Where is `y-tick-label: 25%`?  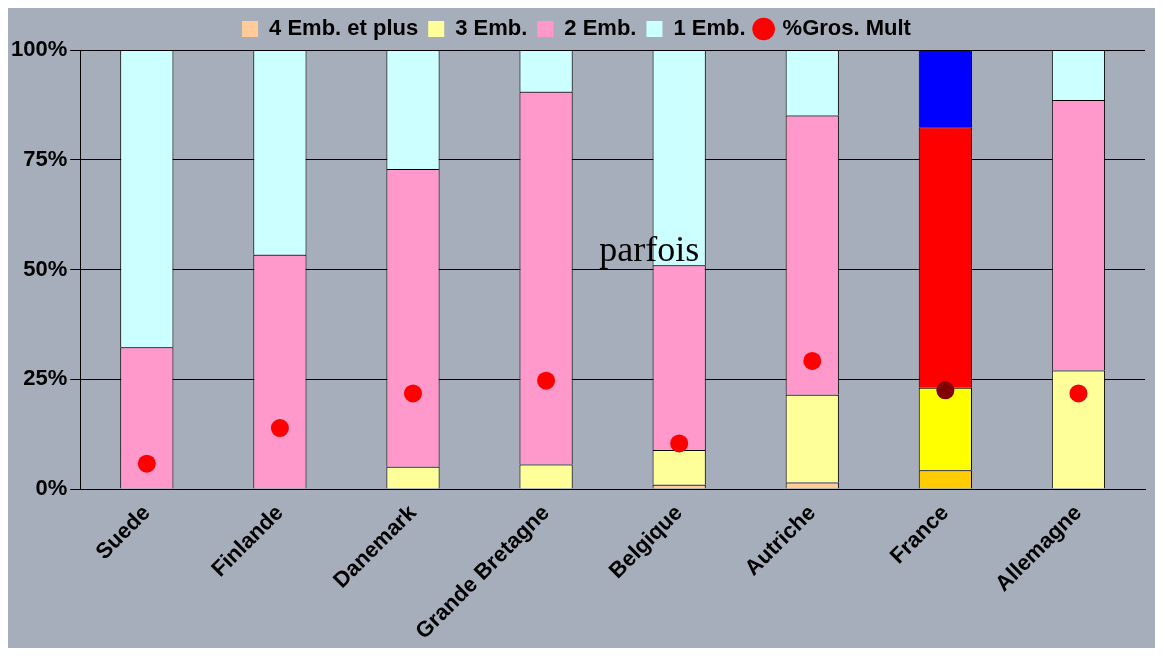 y-tick-label: 25% is located at coordinates (45, 378).